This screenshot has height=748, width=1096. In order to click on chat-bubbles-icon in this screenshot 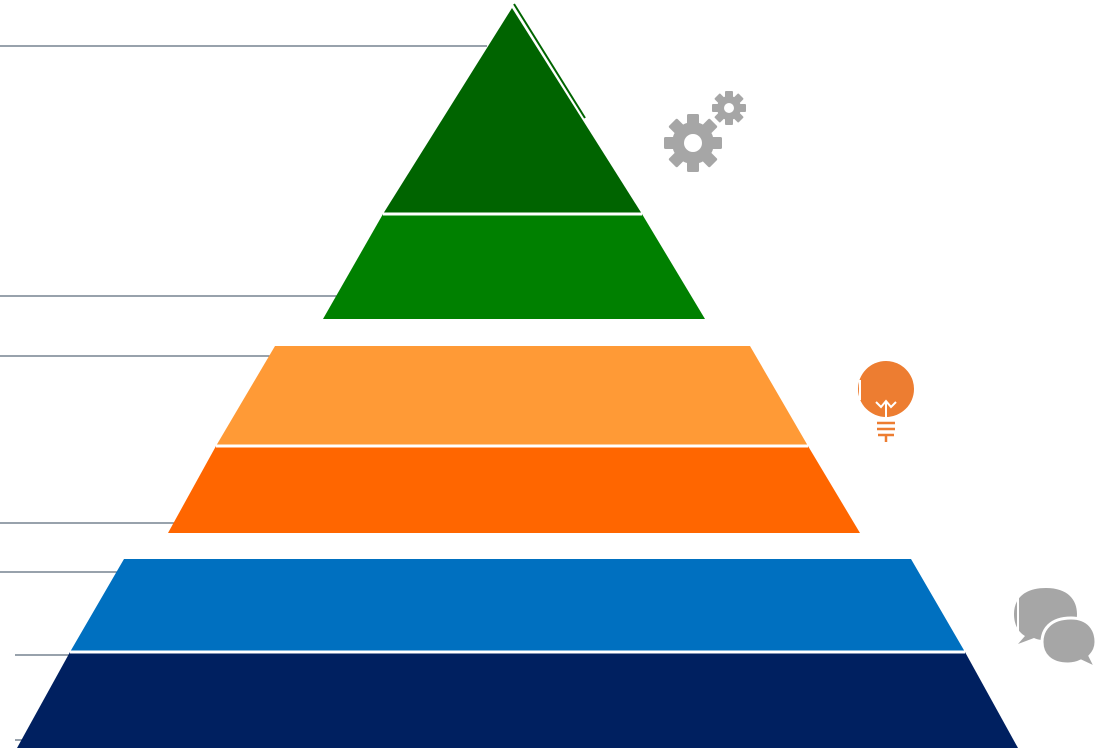, I will do `click(1055, 629)`.